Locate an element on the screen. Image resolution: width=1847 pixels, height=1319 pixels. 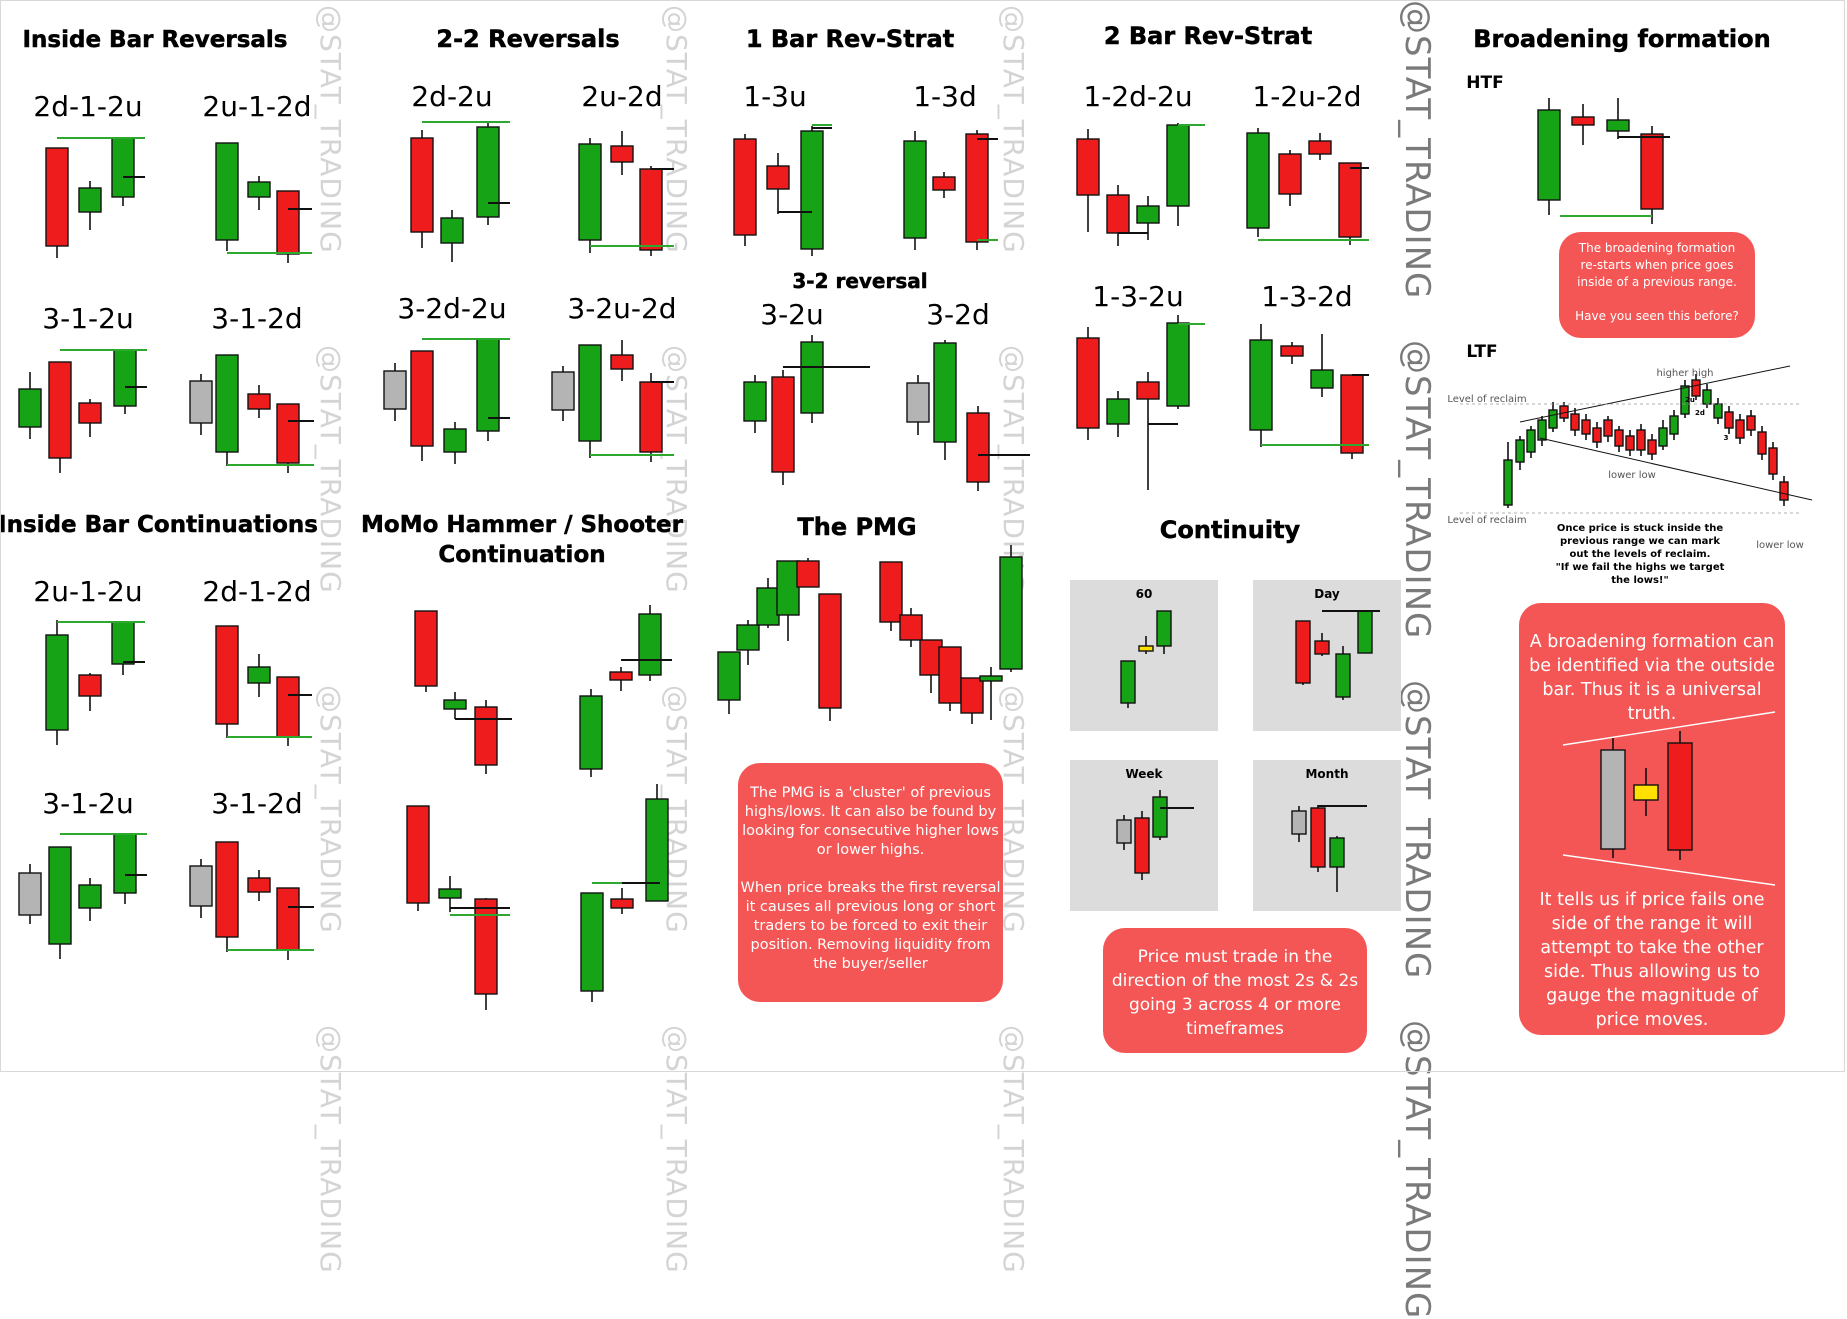
timeframe-panel is located at coordinates (1144, 655).